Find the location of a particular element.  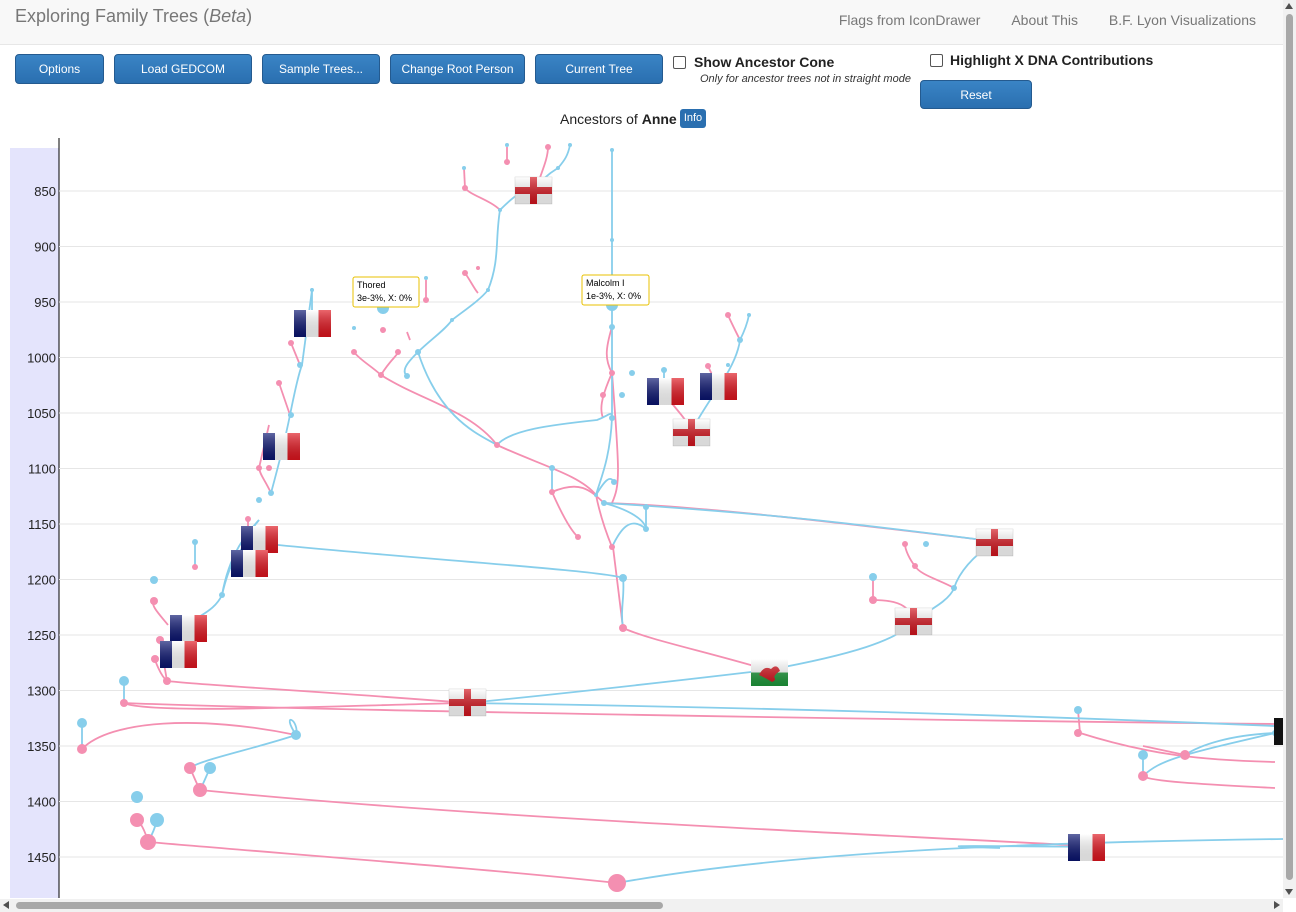

horizontal-scroll-thumb is located at coordinates (339, 905).